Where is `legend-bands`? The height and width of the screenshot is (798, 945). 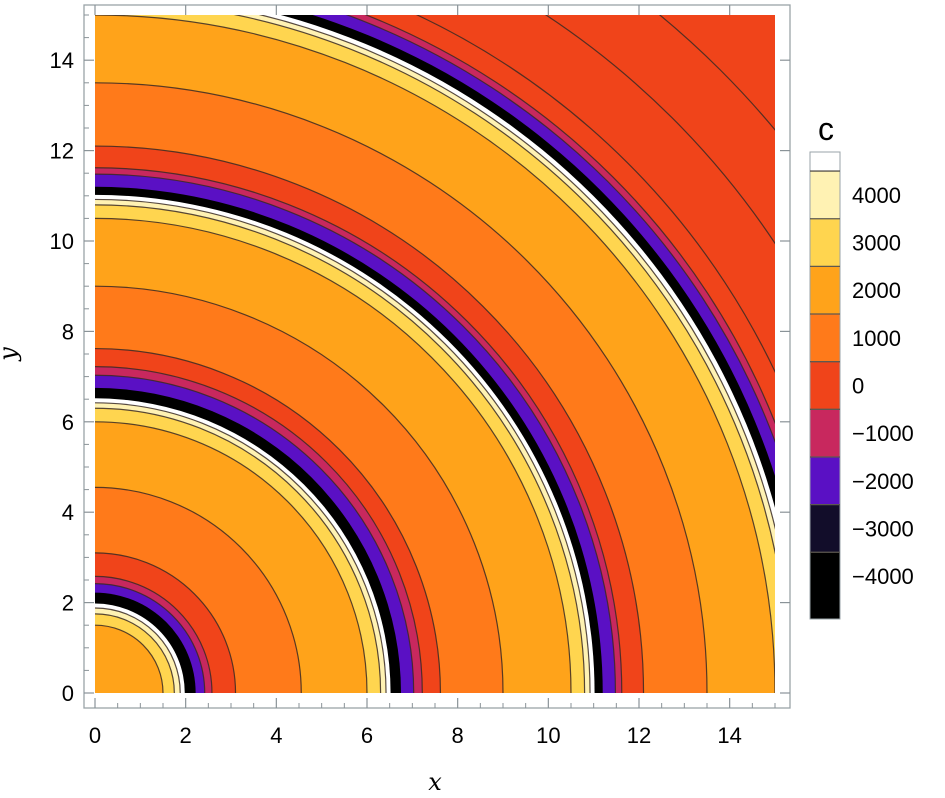
legend-bands is located at coordinates (825, 385).